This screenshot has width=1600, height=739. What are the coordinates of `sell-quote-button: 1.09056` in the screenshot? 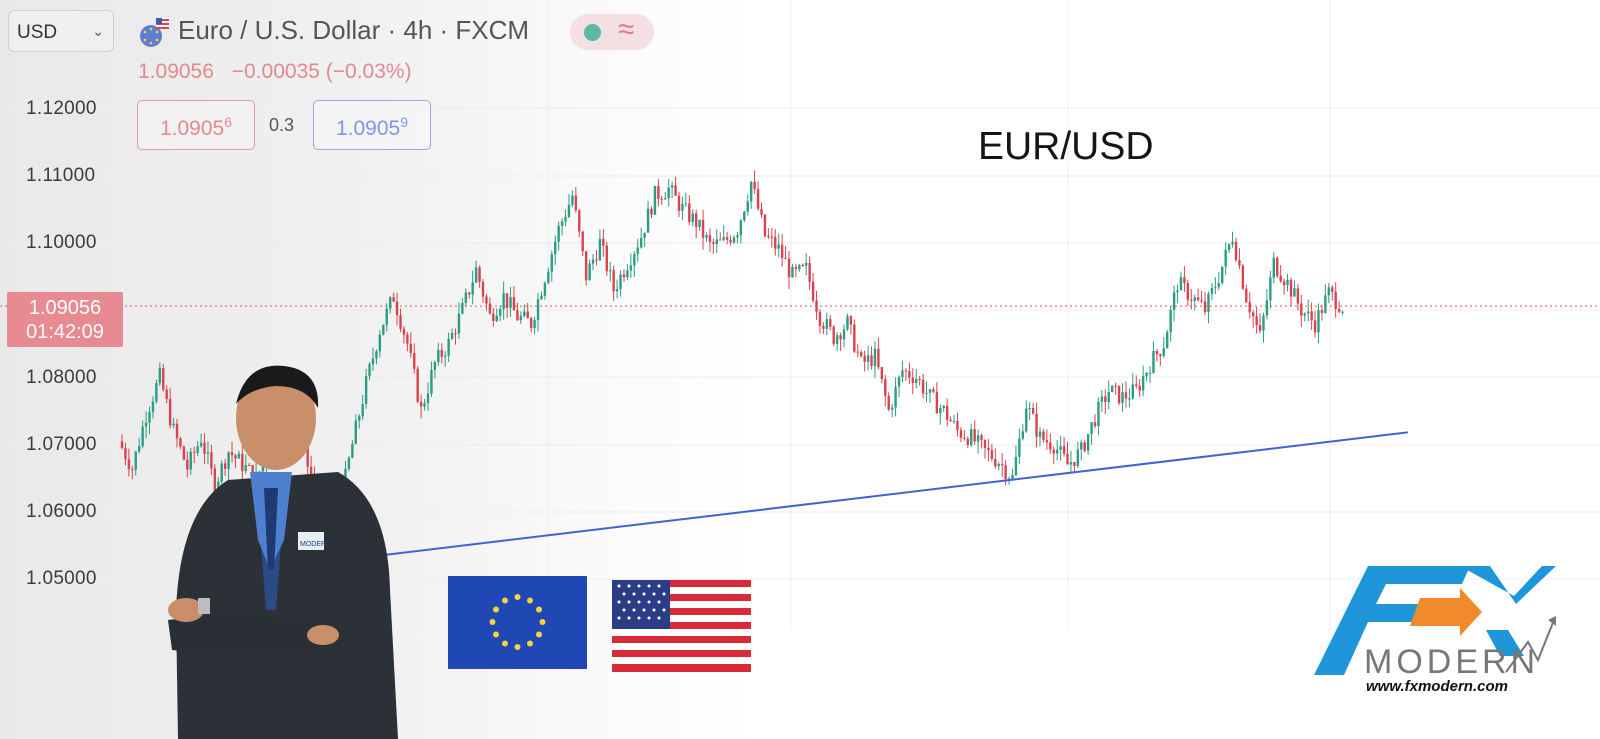 It's located at (196, 125).